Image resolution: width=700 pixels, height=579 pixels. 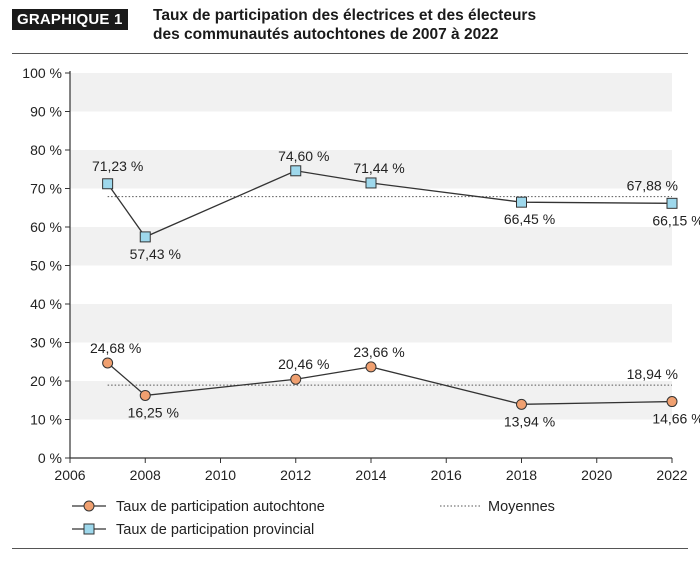 What do you see at coordinates (115, 348) in the screenshot?
I see `data-label: 24,68 %` at bounding box center [115, 348].